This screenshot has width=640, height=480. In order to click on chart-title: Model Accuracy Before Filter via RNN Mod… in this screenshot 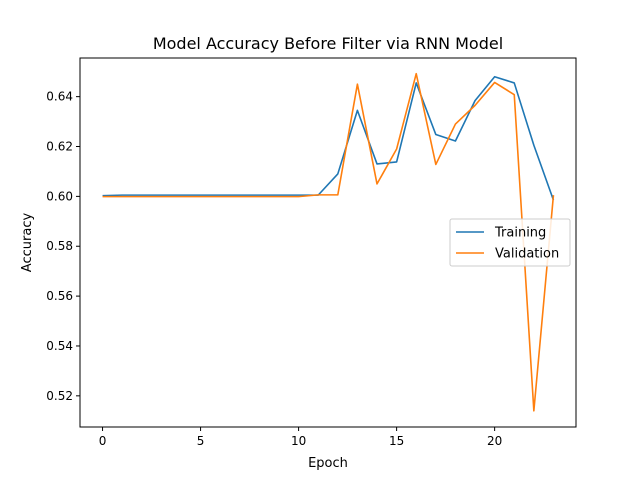, I will do `click(328, 43)`.